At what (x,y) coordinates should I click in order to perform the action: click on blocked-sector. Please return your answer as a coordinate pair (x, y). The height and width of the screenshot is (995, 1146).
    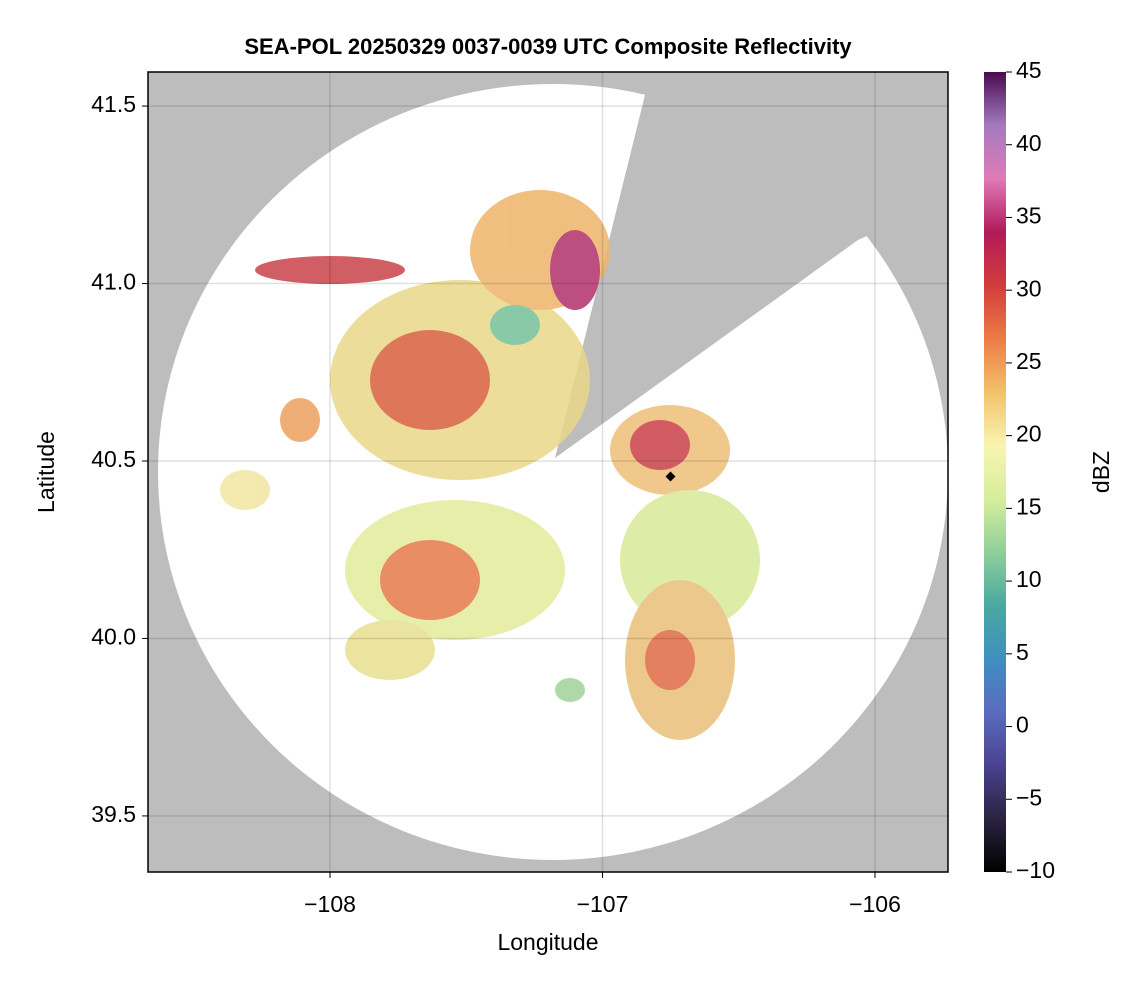
    Looking at the image, I should click on (751, 265).